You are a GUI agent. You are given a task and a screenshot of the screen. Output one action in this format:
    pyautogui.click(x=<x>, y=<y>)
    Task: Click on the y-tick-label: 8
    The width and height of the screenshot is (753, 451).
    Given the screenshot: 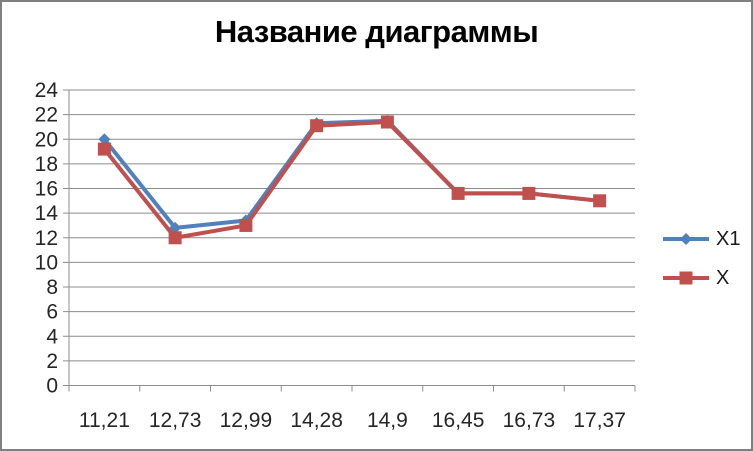 What is the action you would take?
    pyautogui.click(x=52, y=287)
    